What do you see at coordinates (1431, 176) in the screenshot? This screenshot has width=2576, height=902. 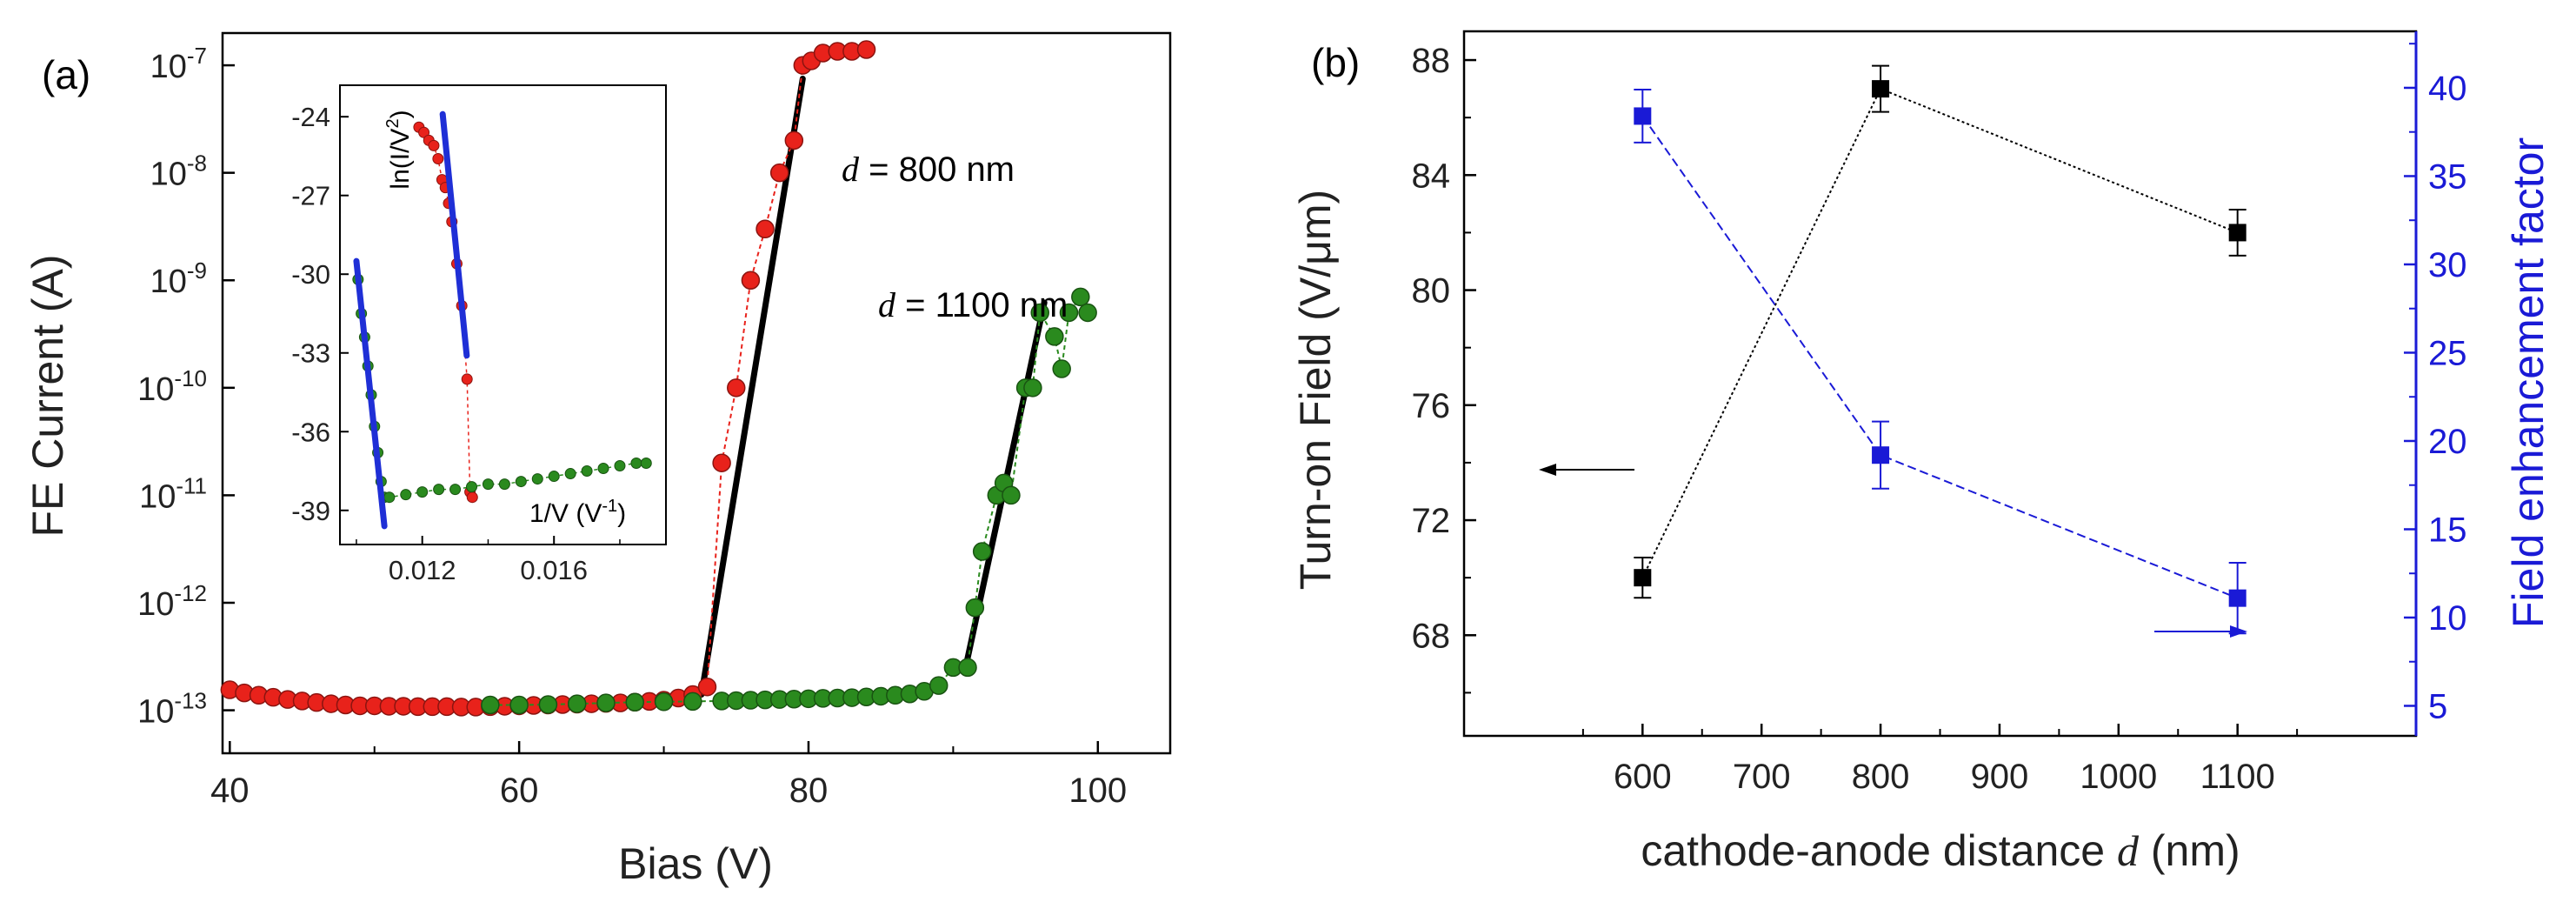 I see `panel-b-left-tick-label: 84` at bounding box center [1431, 176].